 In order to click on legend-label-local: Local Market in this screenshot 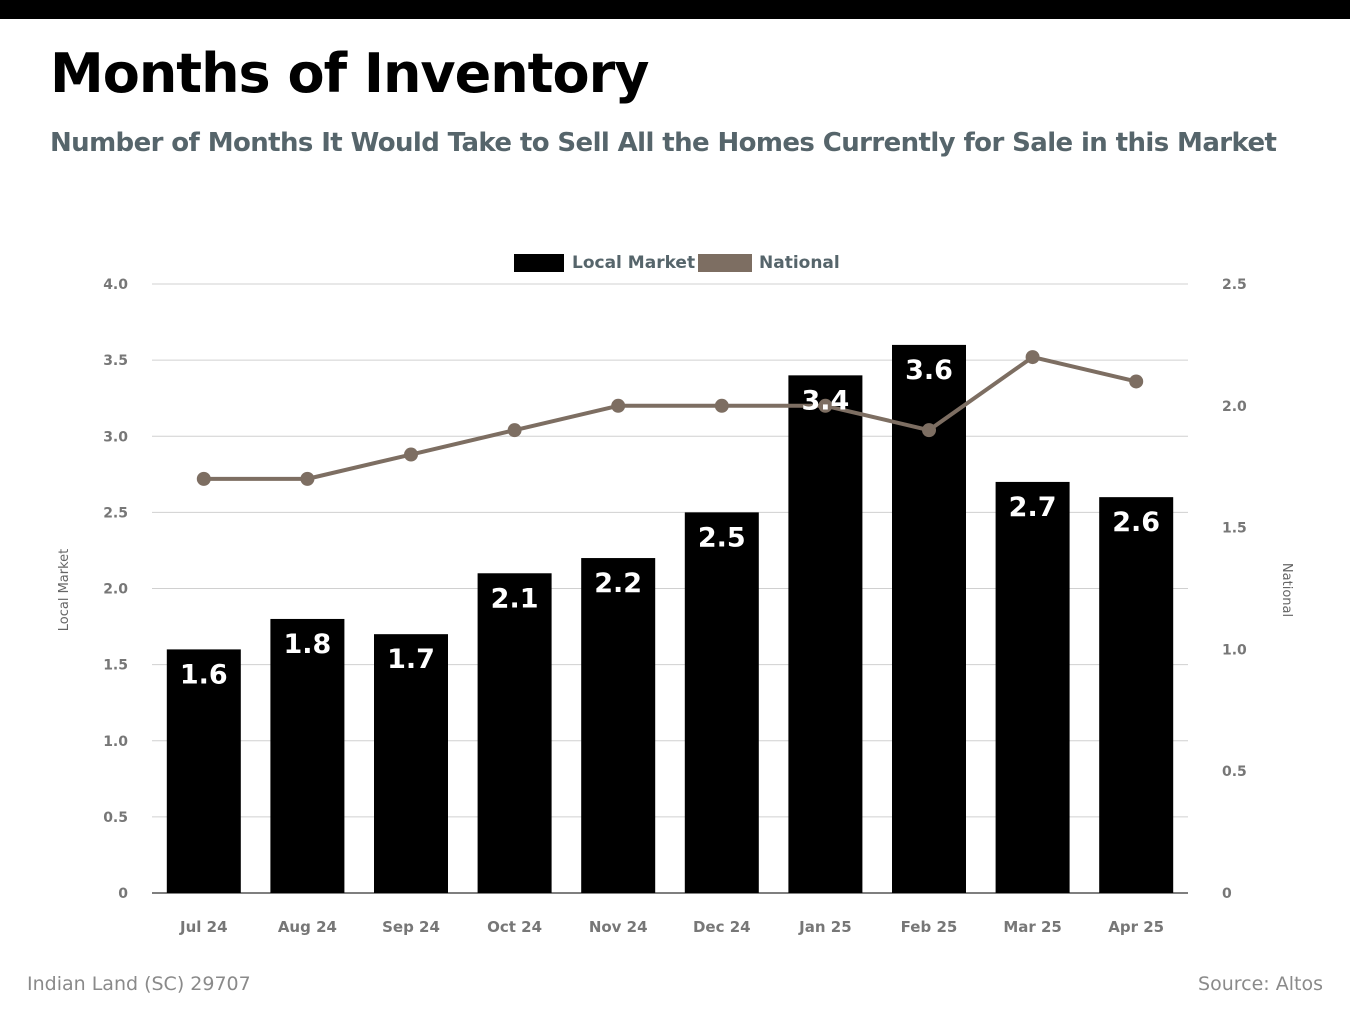, I will do `click(633, 263)`.